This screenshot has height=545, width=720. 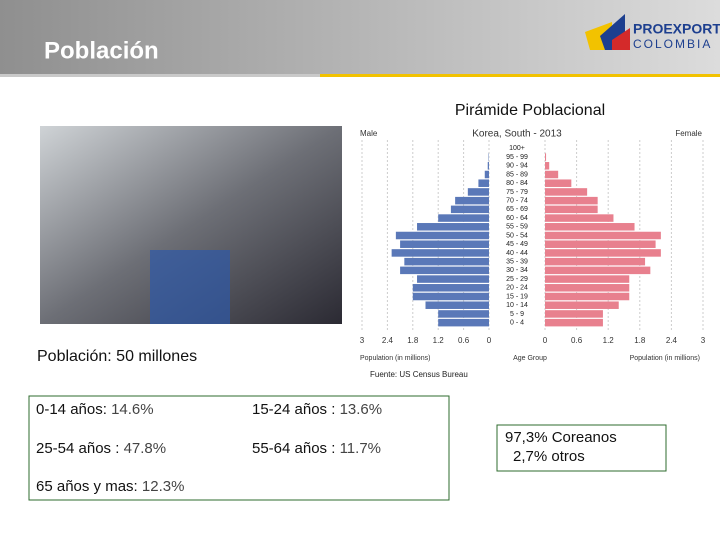 I want to click on header-rule-accent, so click(x=520, y=75).